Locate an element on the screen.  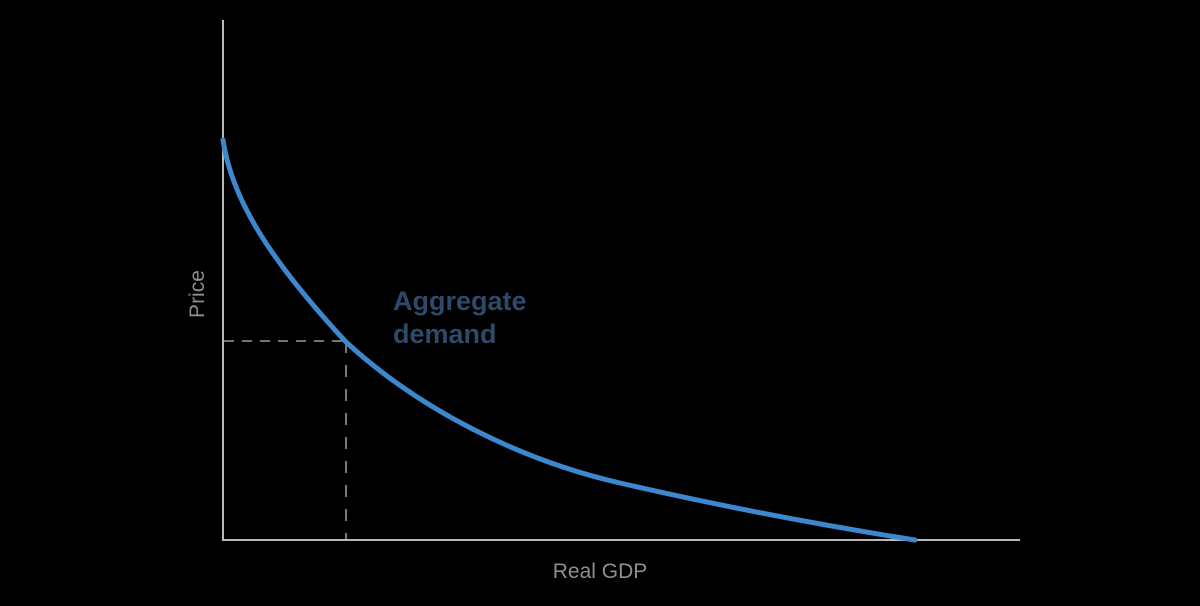
annotation-line-2: demand is located at coordinates (445, 334).